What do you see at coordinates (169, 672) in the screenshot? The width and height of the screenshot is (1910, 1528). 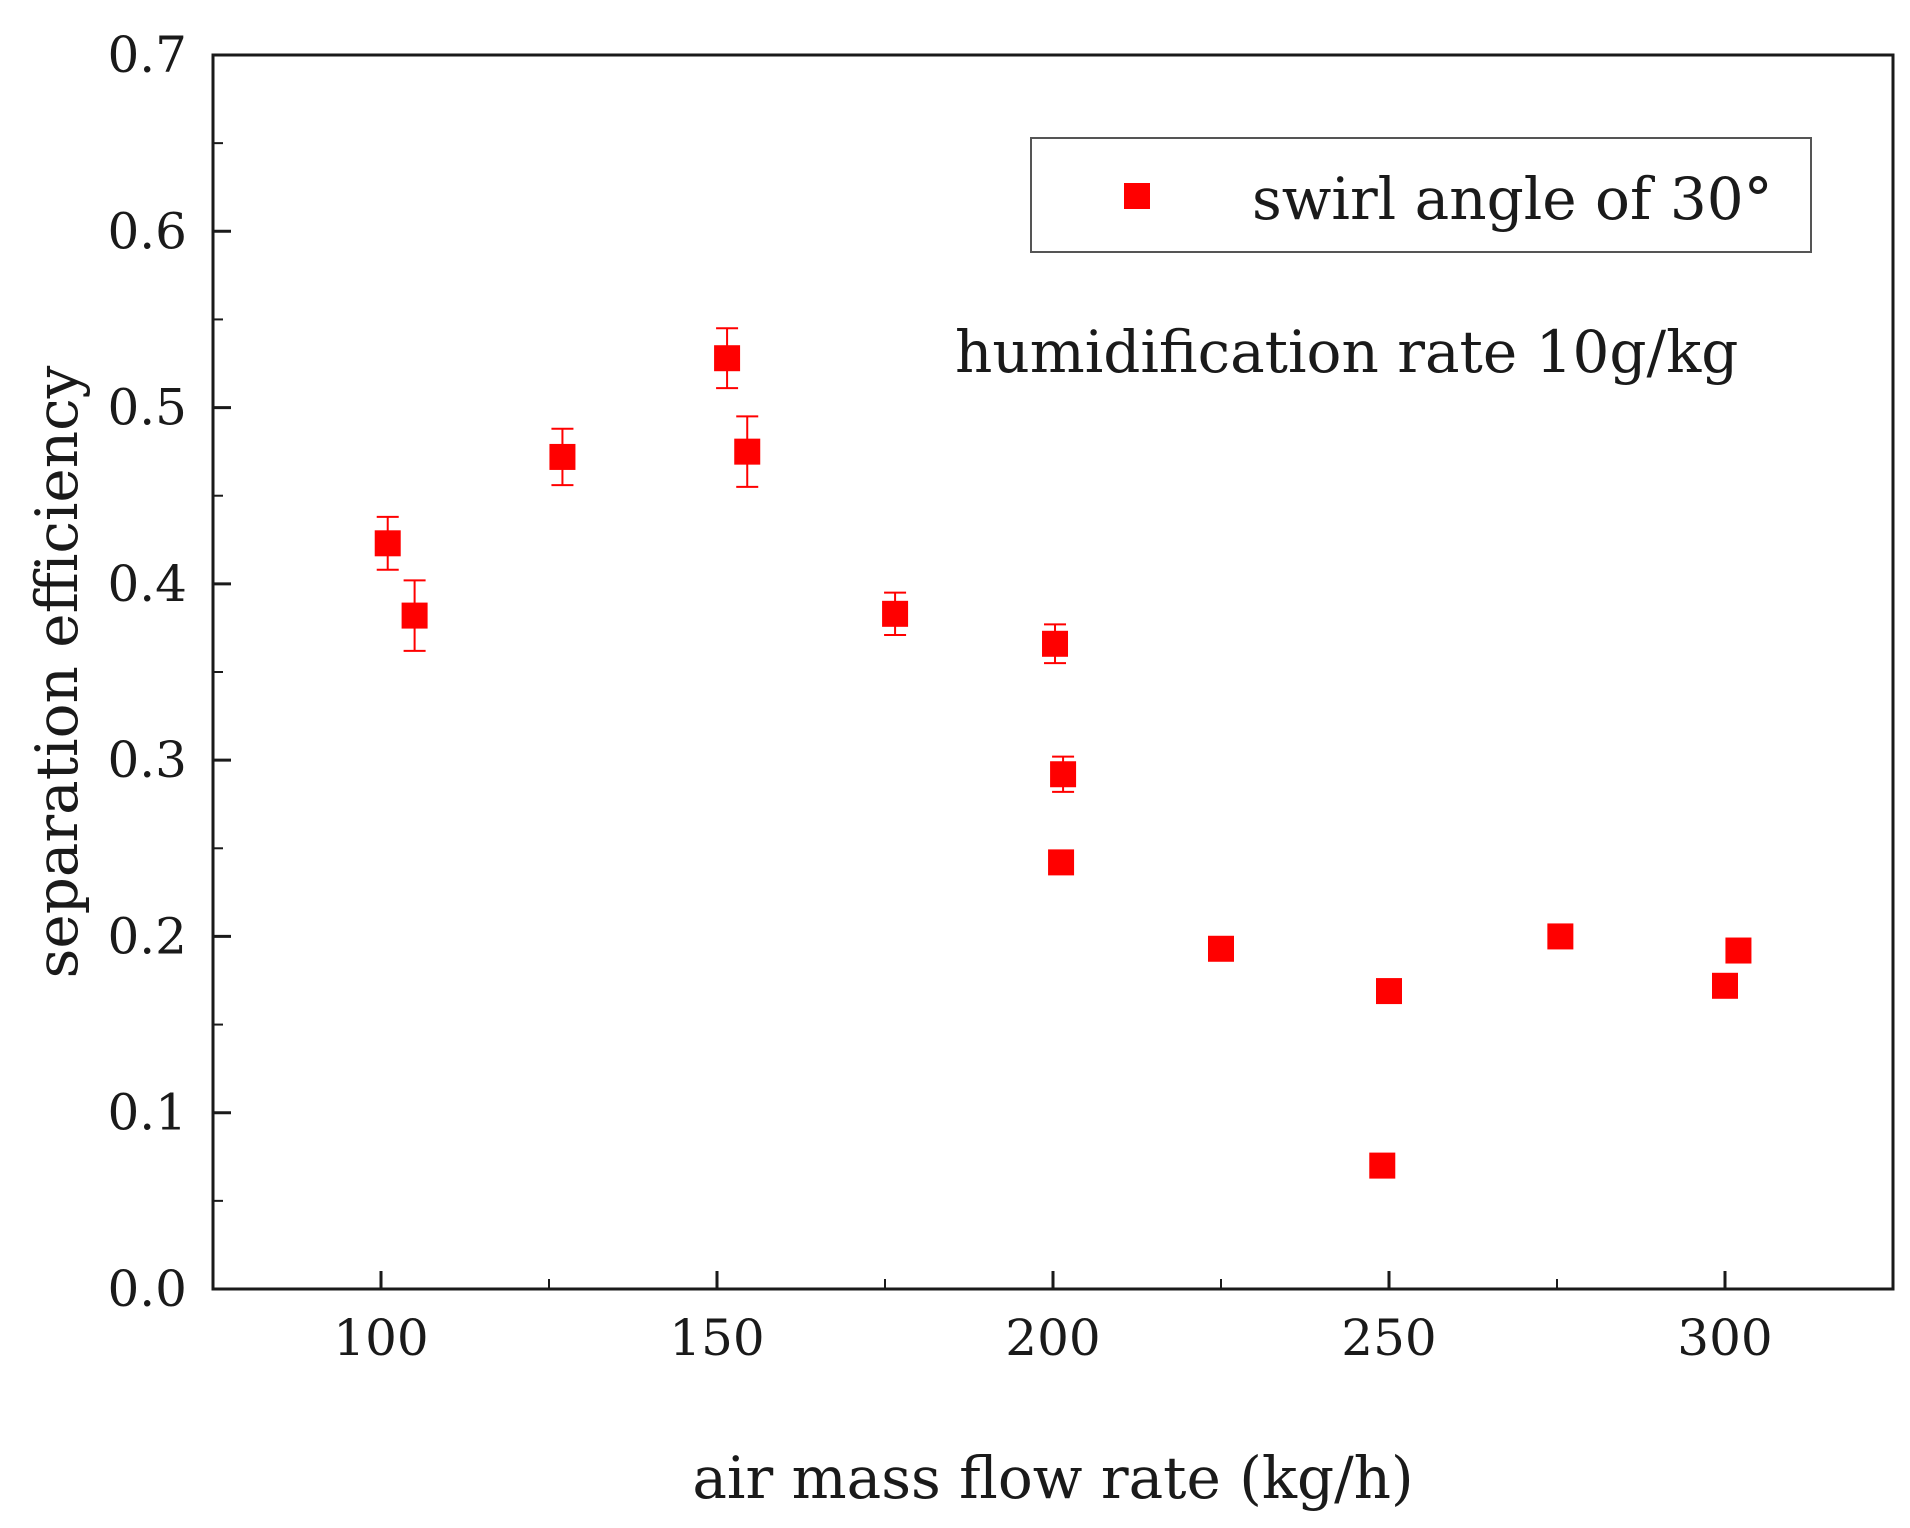 I see `y-axis: 0.0 0.1 0.2 0.3 0.4 0.5 0.6 0.7` at bounding box center [169, 672].